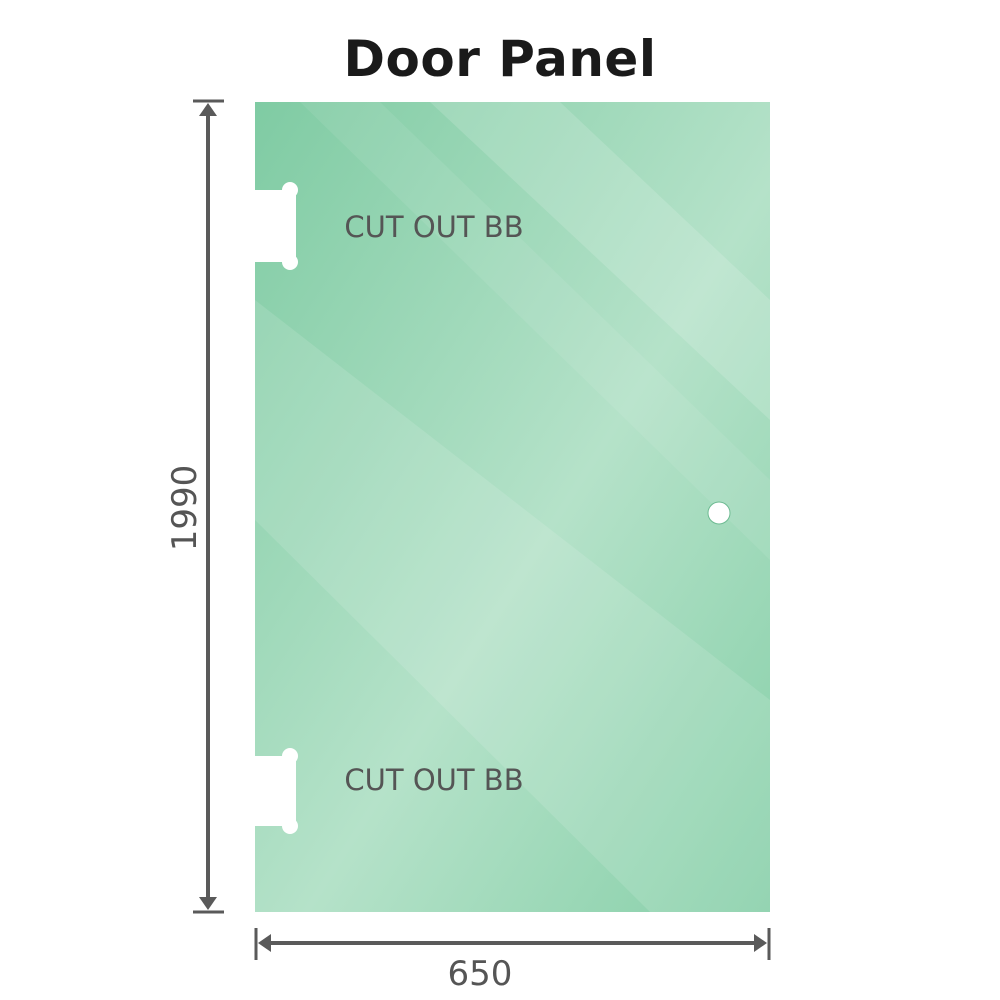 This screenshot has width=1000, height=1000. What do you see at coordinates (208, 506) in the screenshot?
I see `height-dimension-line` at bounding box center [208, 506].